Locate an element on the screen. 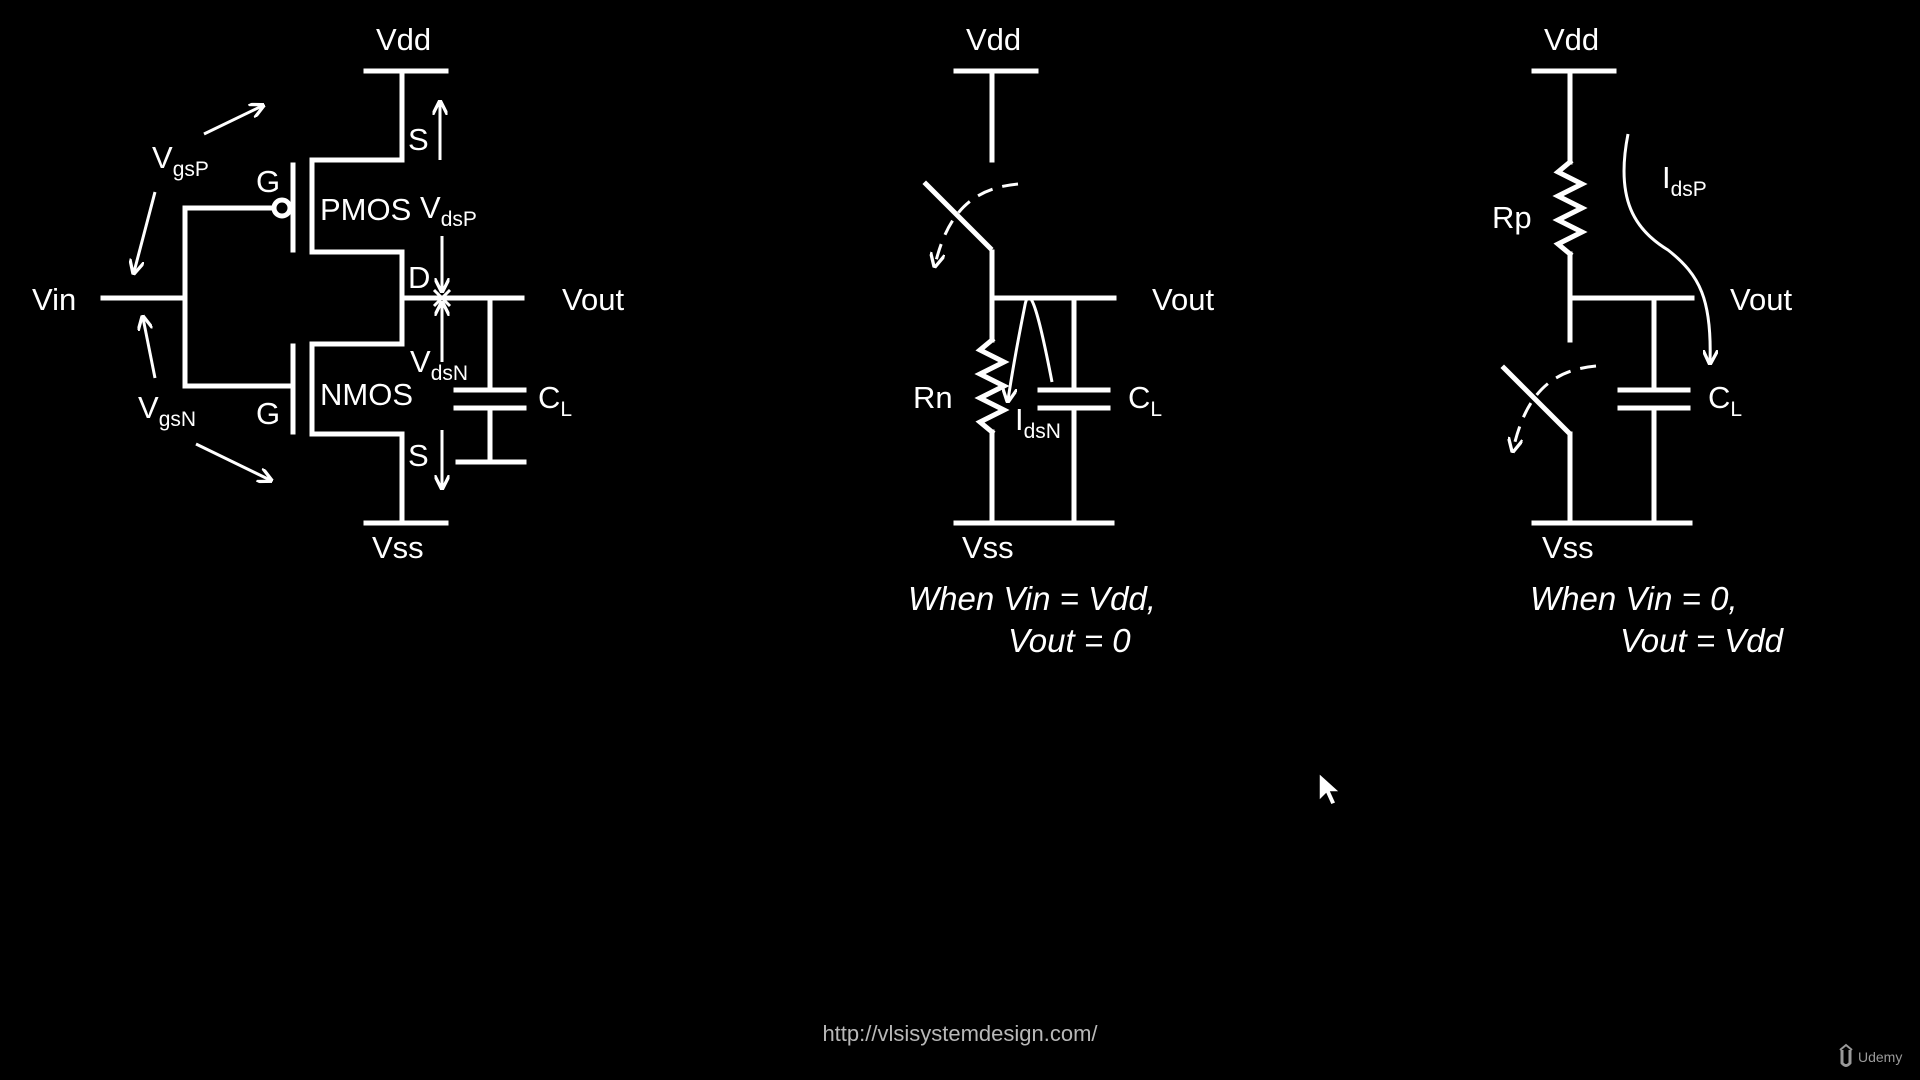 Image resolution: width=1920 pixels, height=1080 pixels. idsp-current-arrow is located at coordinates (1666, 247).